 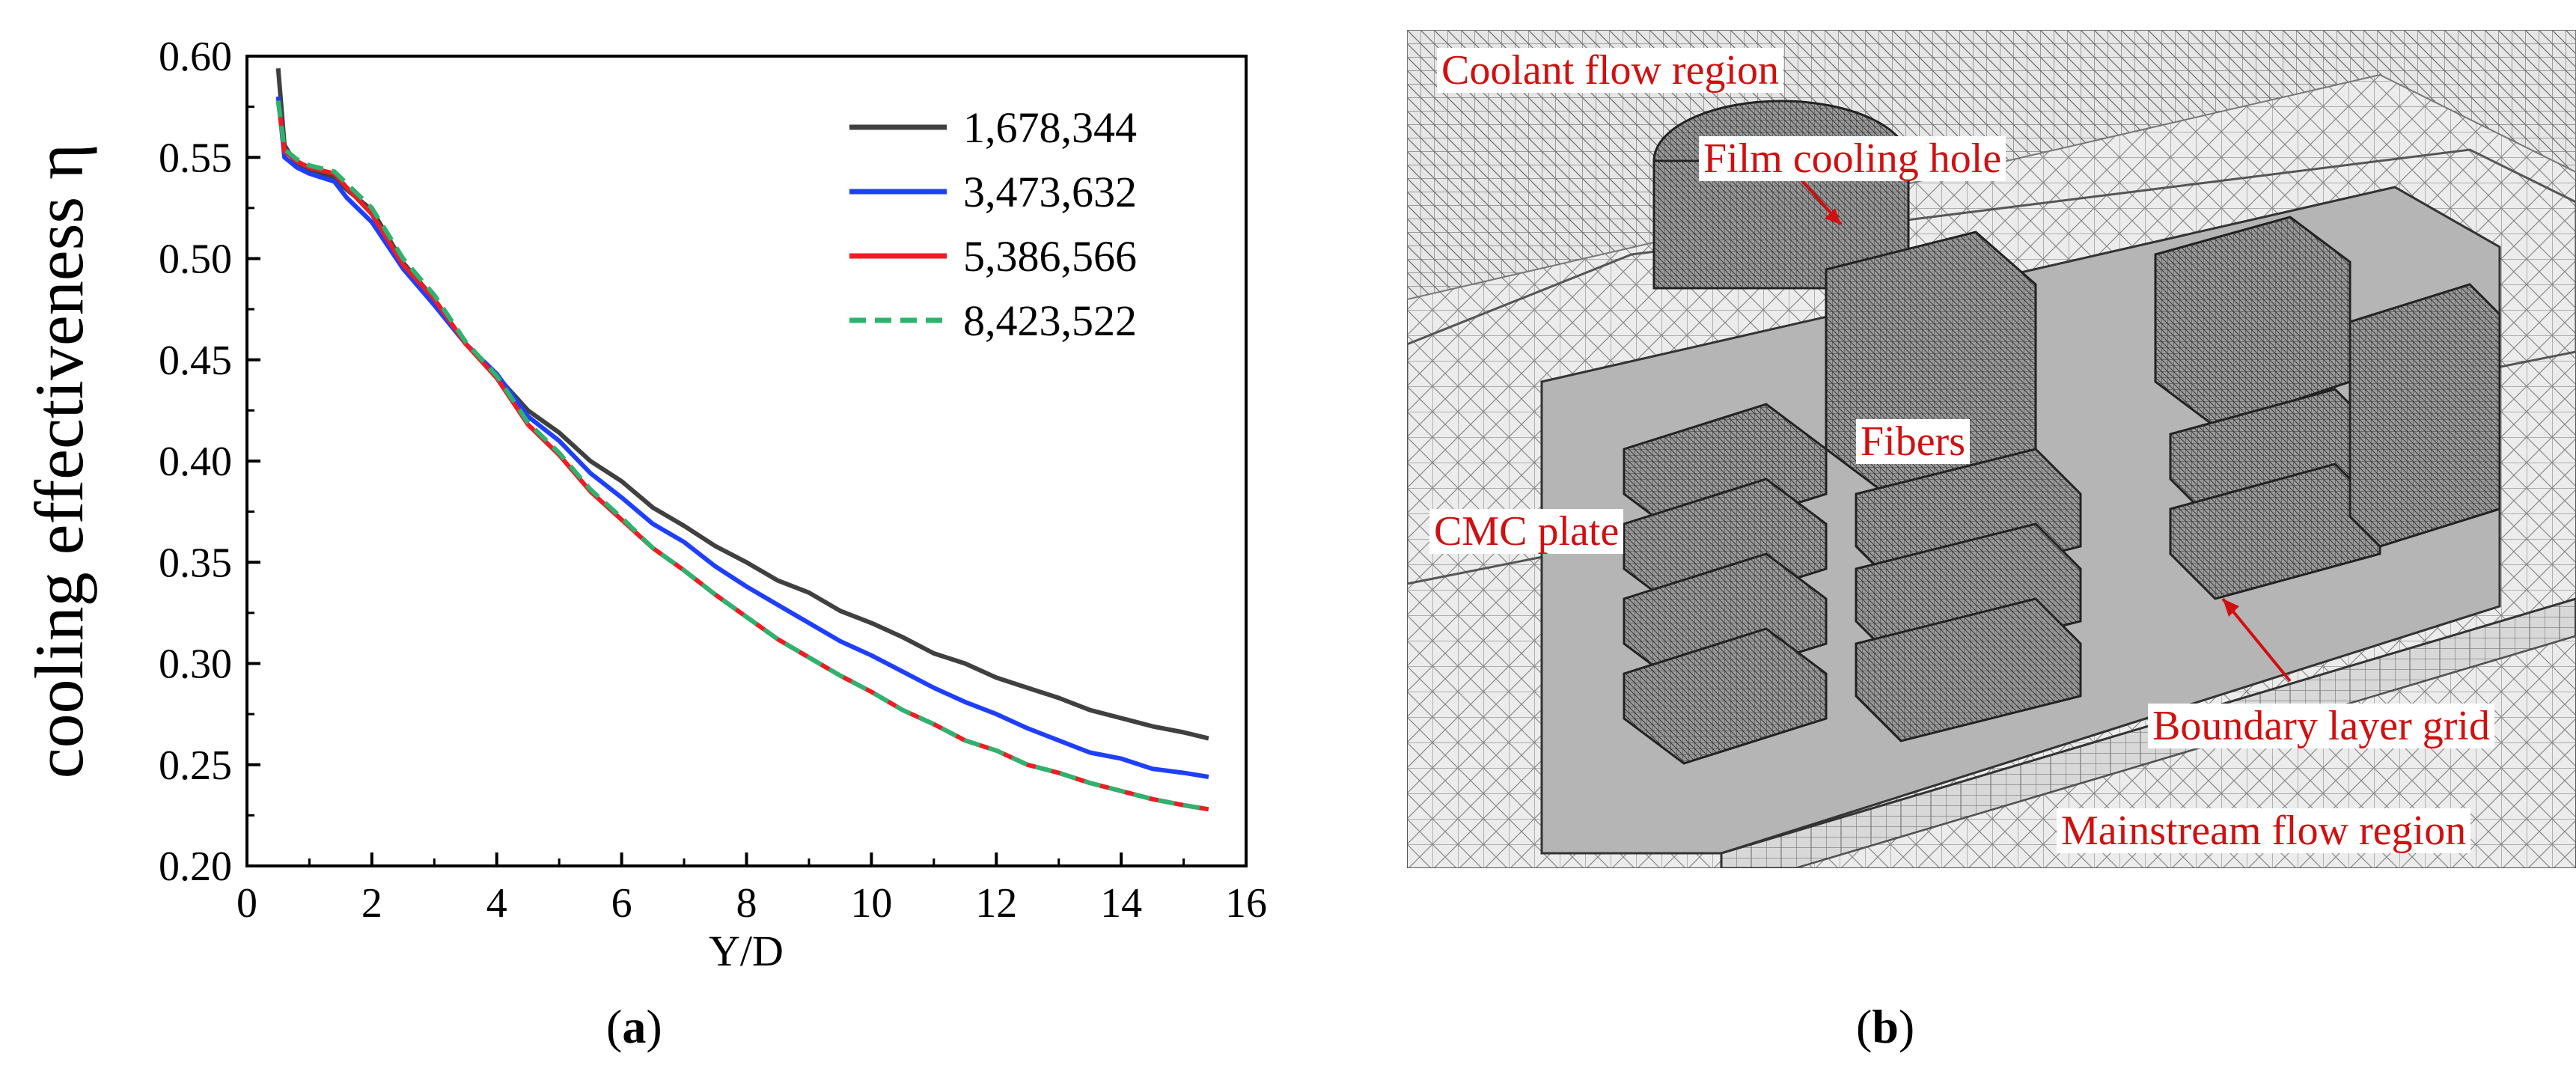 I want to click on x-tick-label: 10, so click(x=871, y=903).